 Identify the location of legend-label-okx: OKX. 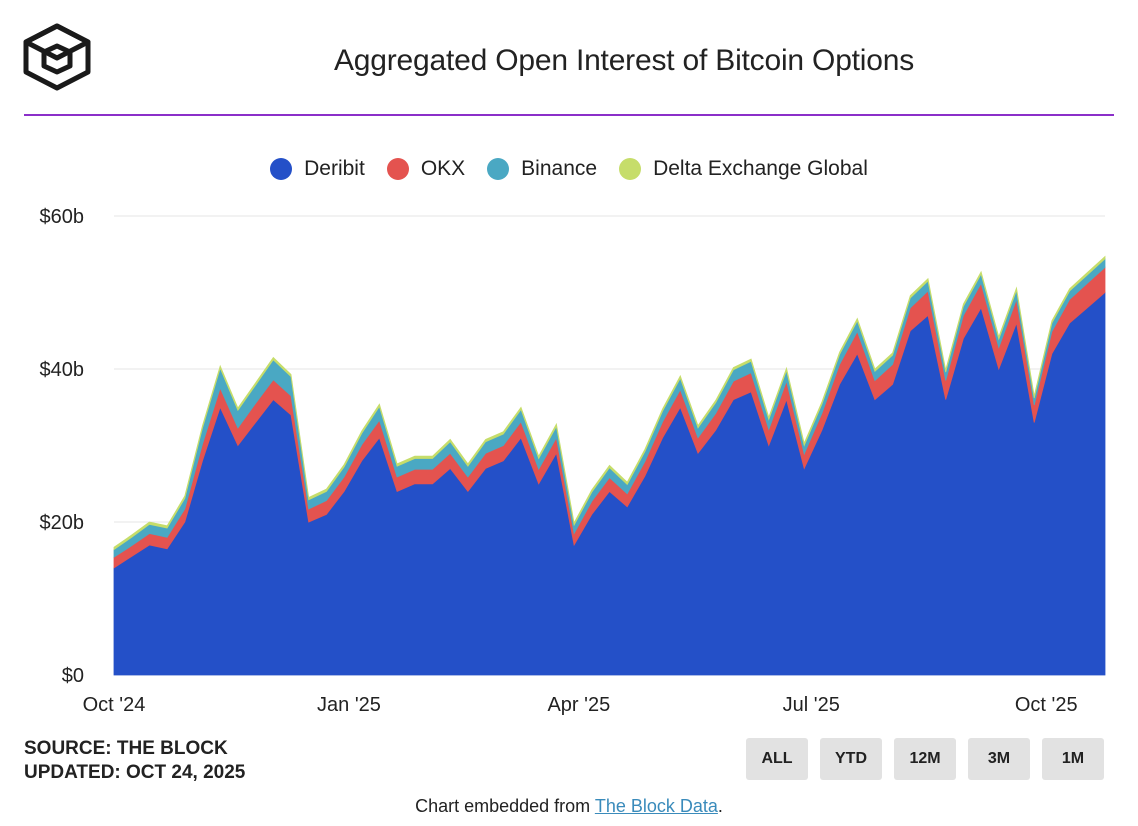
(443, 168).